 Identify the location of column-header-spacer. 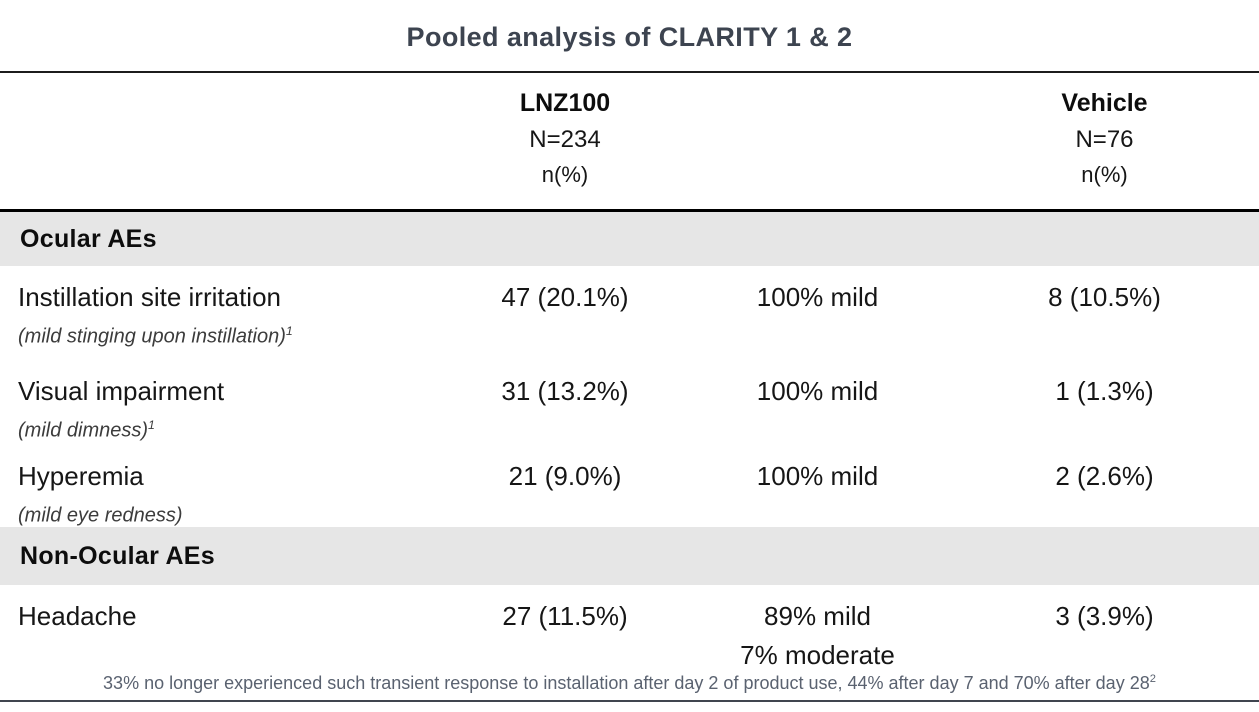
(222, 147).